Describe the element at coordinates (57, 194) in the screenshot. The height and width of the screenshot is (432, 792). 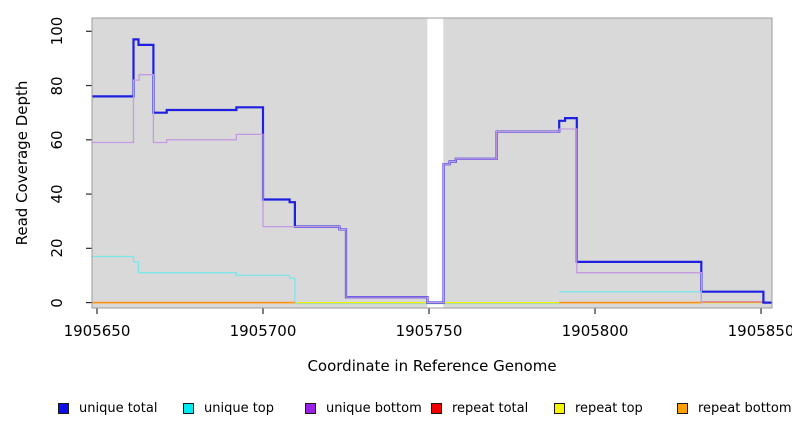
I see `y-tick-label: 40` at that location.